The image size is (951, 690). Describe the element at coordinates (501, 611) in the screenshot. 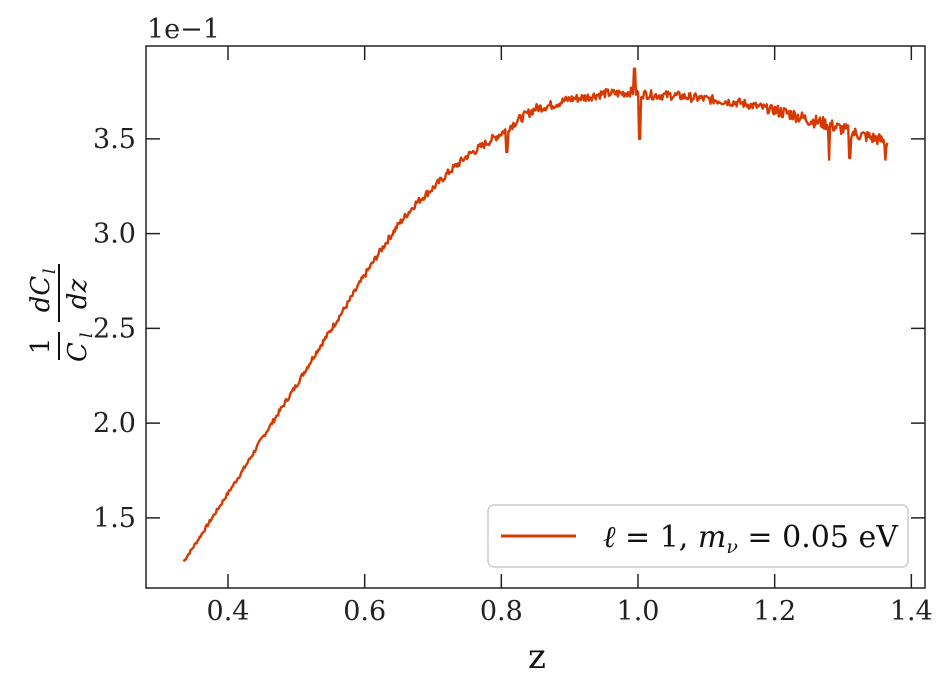

I see `x-tick-label: 0.8` at that location.